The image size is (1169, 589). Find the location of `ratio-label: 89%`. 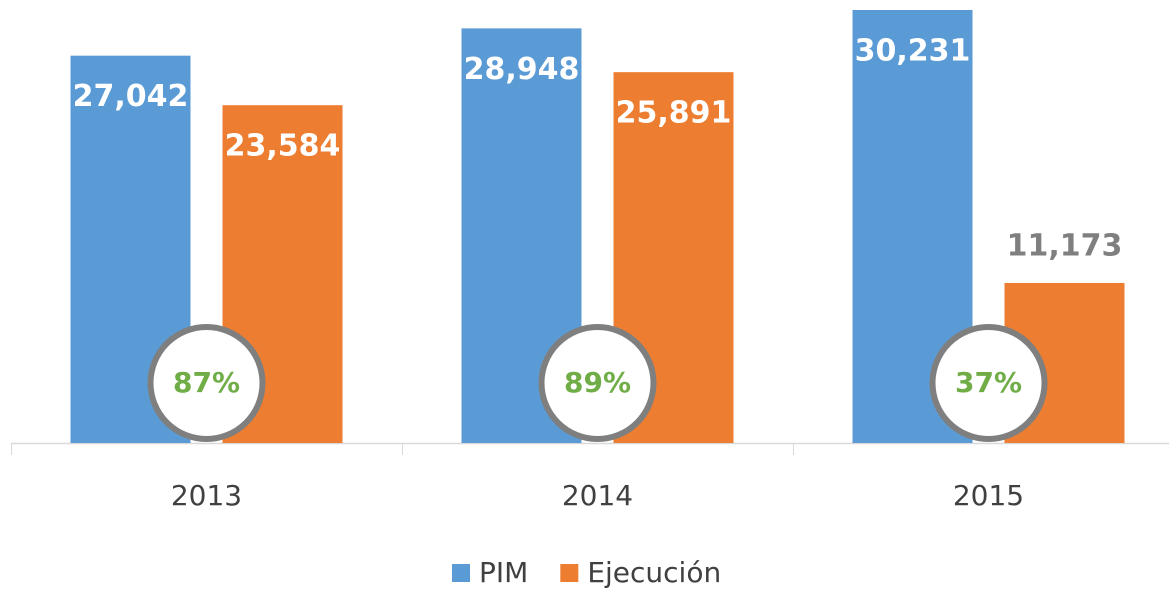

ratio-label: 89% is located at coordinates (597, 382).